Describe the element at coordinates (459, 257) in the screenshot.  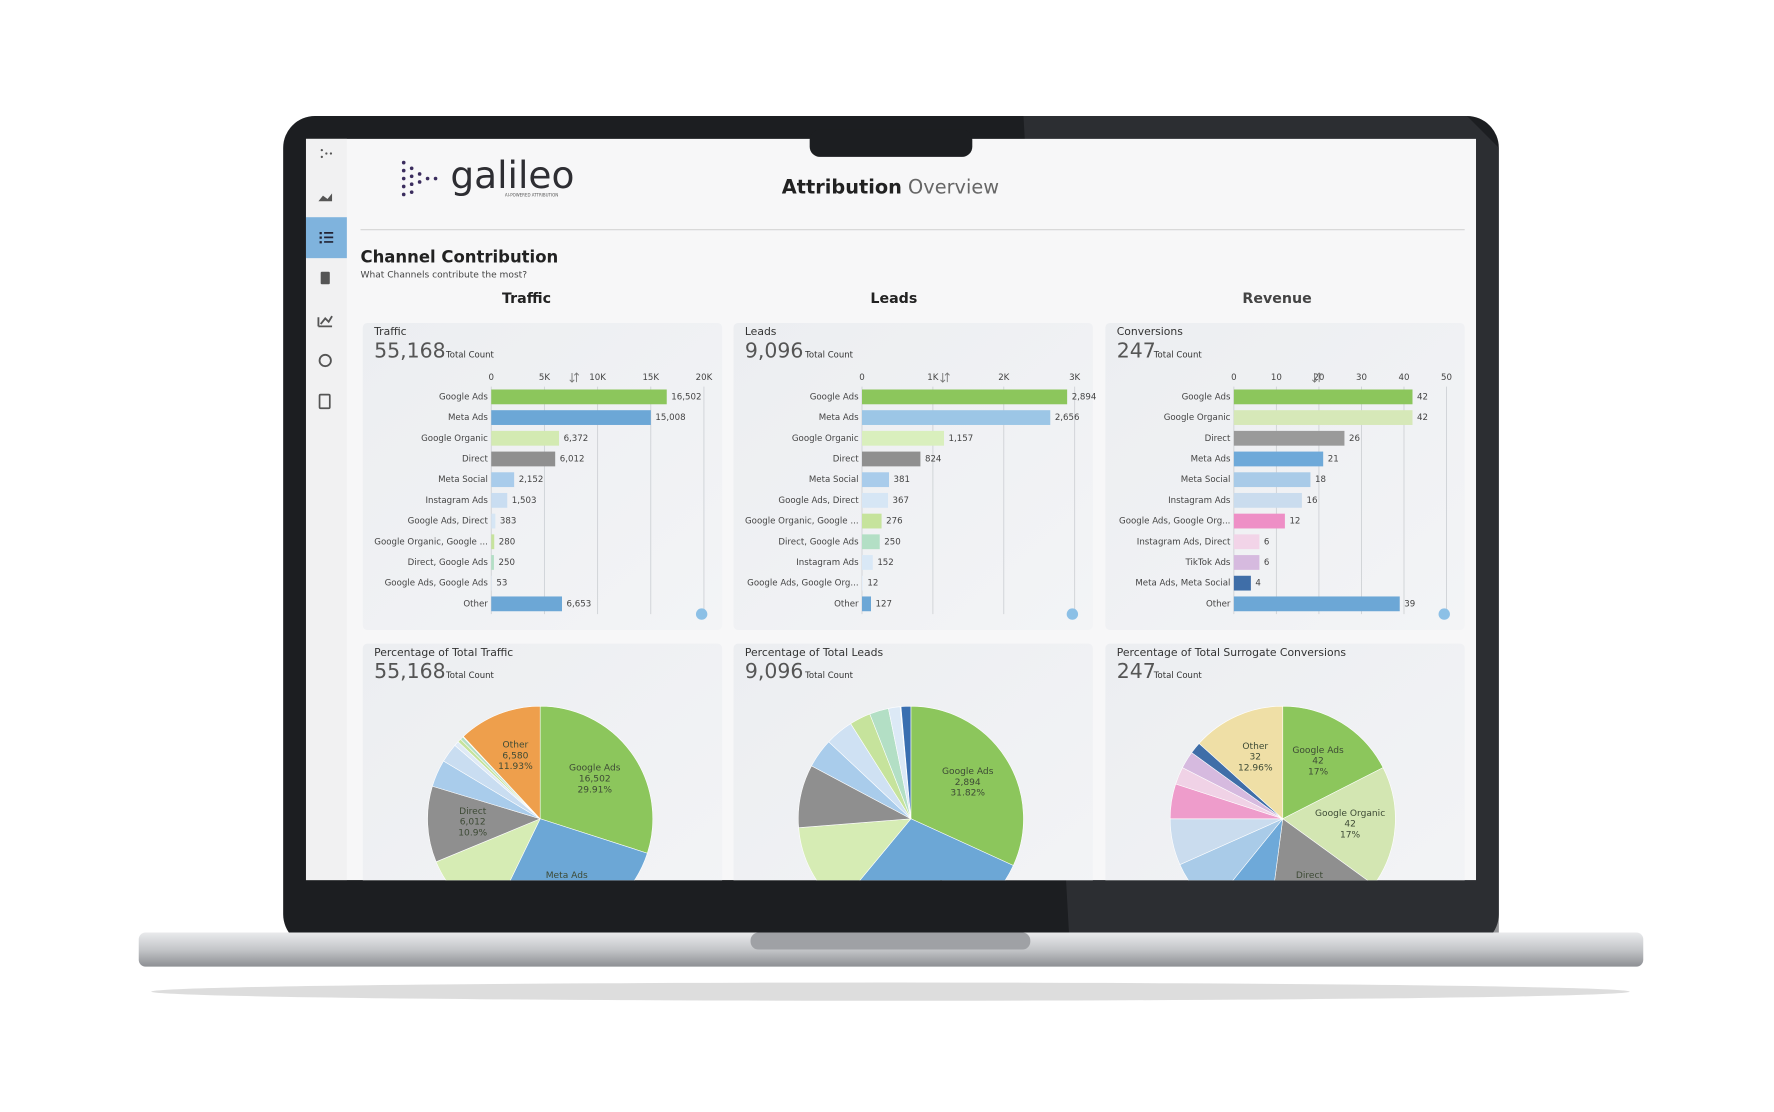
I see `section-title: Channel Contribution` at that location.